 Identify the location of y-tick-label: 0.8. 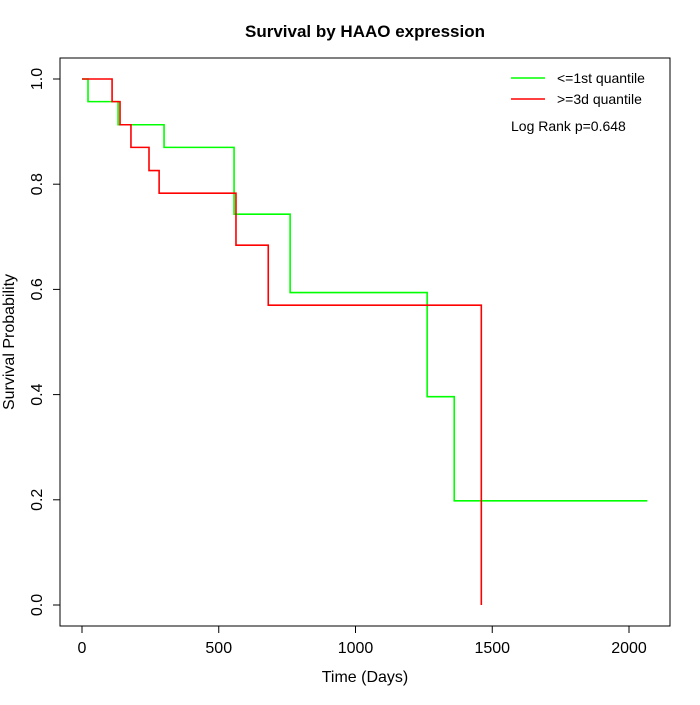
(37, 184).